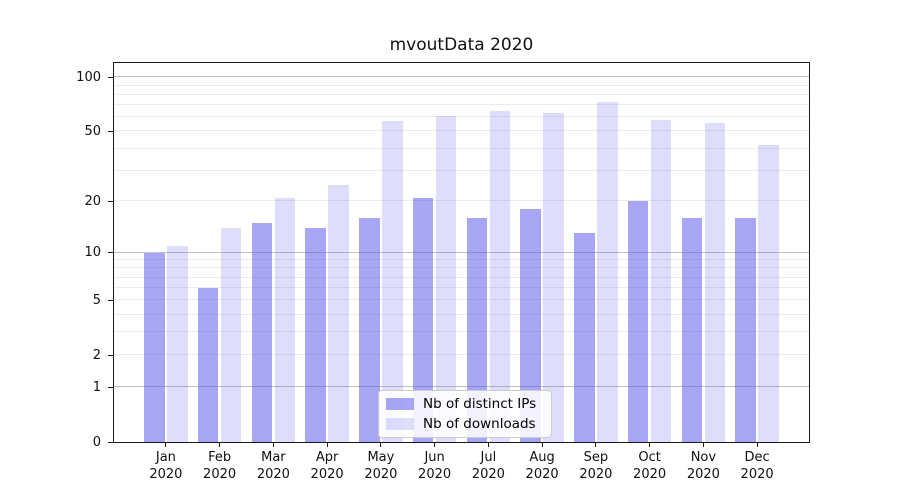  What do you see at coordinates (96, 442) in the screenshot?
I see `y-tick-label: 0` at bounding box center [96, 442].